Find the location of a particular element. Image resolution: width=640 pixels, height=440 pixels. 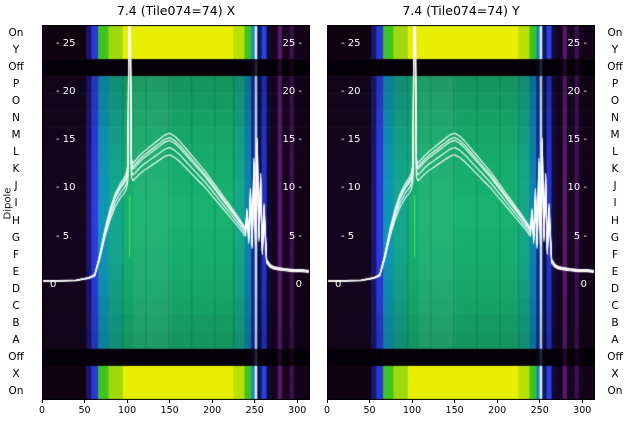

row-label-left-12-G: G is located at coordinates (16, 237).